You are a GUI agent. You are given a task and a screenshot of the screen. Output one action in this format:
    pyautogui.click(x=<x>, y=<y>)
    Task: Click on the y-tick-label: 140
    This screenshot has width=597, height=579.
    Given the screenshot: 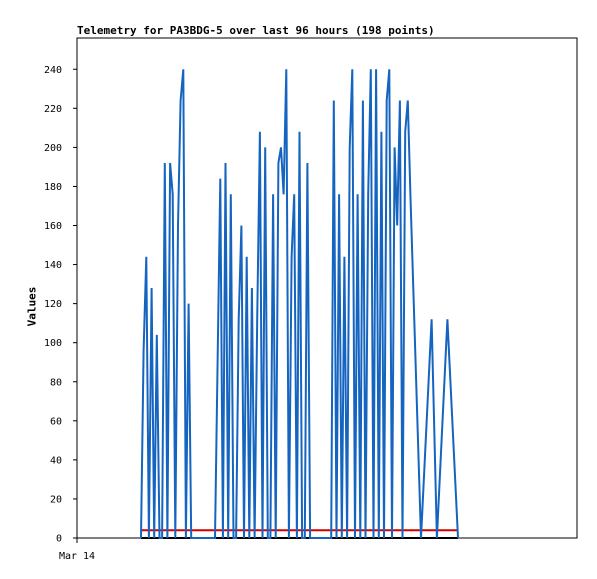 What is the action you would take?
    pyautogui.click(x=53, y=265)
    